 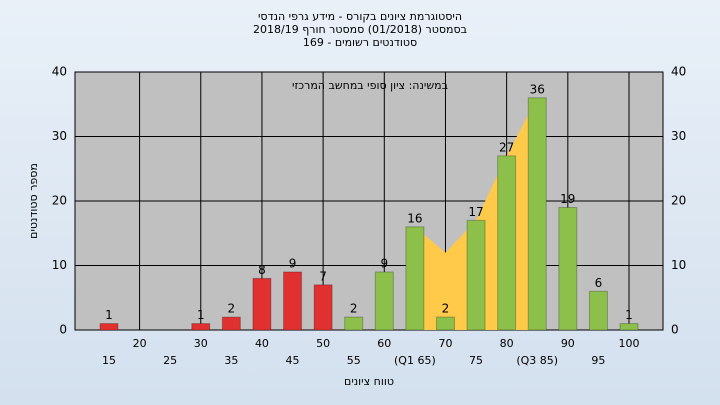 What do you see at coordinates (360, 29) in the screenshot?
I see `title-line: בסמסטר (01/2018) סמסטר חורף 2018/19` at bounding box center [360, 29].